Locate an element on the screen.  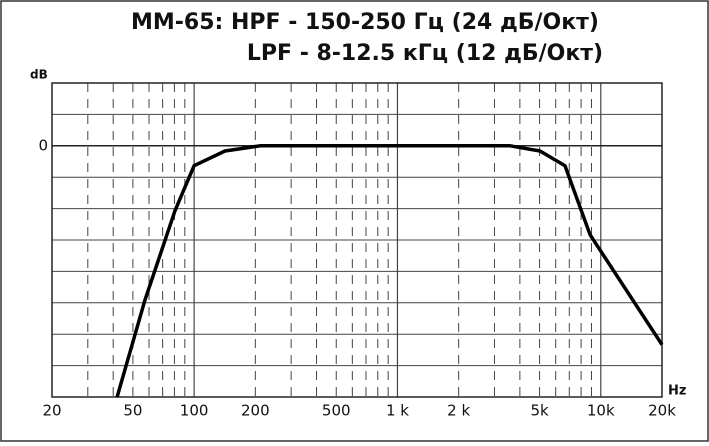
chart-subtitle: LPF - 8-12.5 кГц (12 дБ/Окт) is located at coordinates (425, 53).